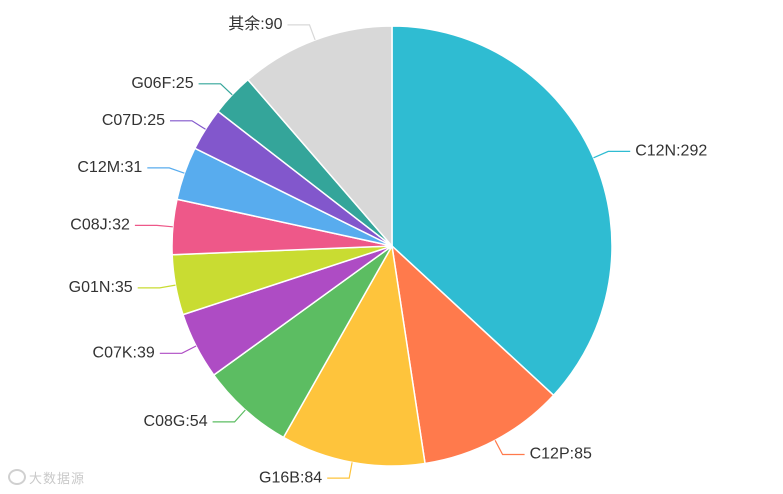 The height and width of the screenshot is (494, 783). Describe the element at coordinates (255, 23) in the screenshot. I see `slice-label-其余: 其余:90` at that location.